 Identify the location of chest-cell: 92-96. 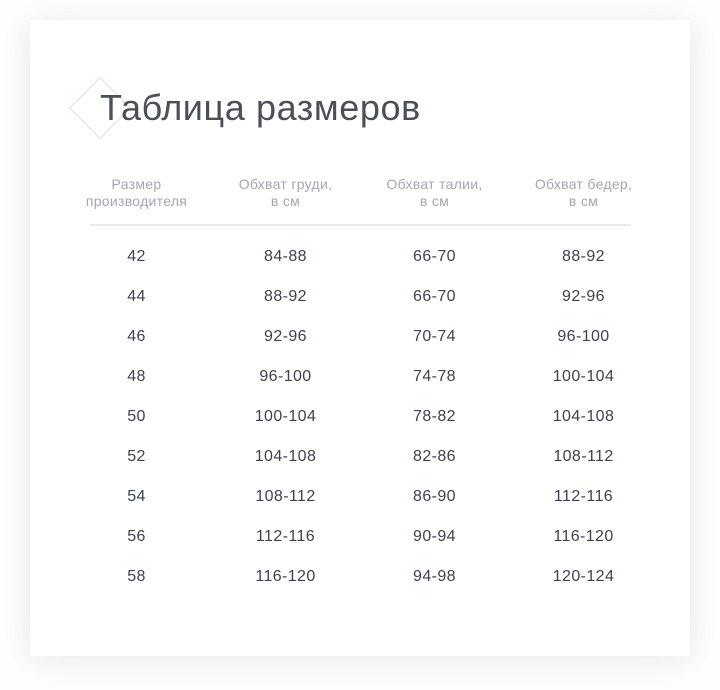
(285, 336).